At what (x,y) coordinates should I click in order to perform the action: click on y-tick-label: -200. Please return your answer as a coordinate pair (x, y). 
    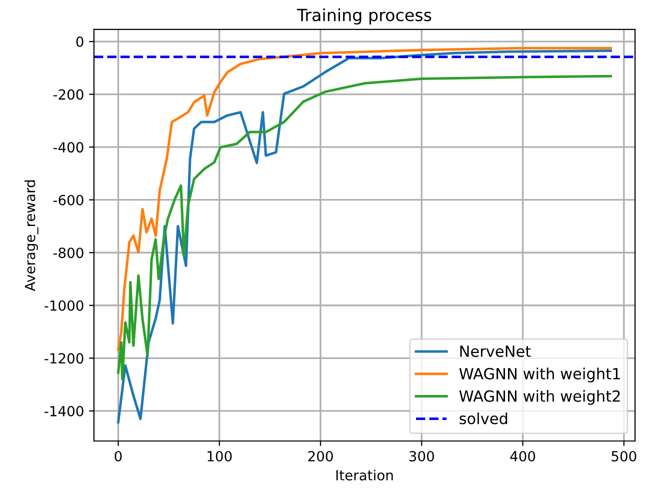
    Looking at the image, I should click on (68, 94).